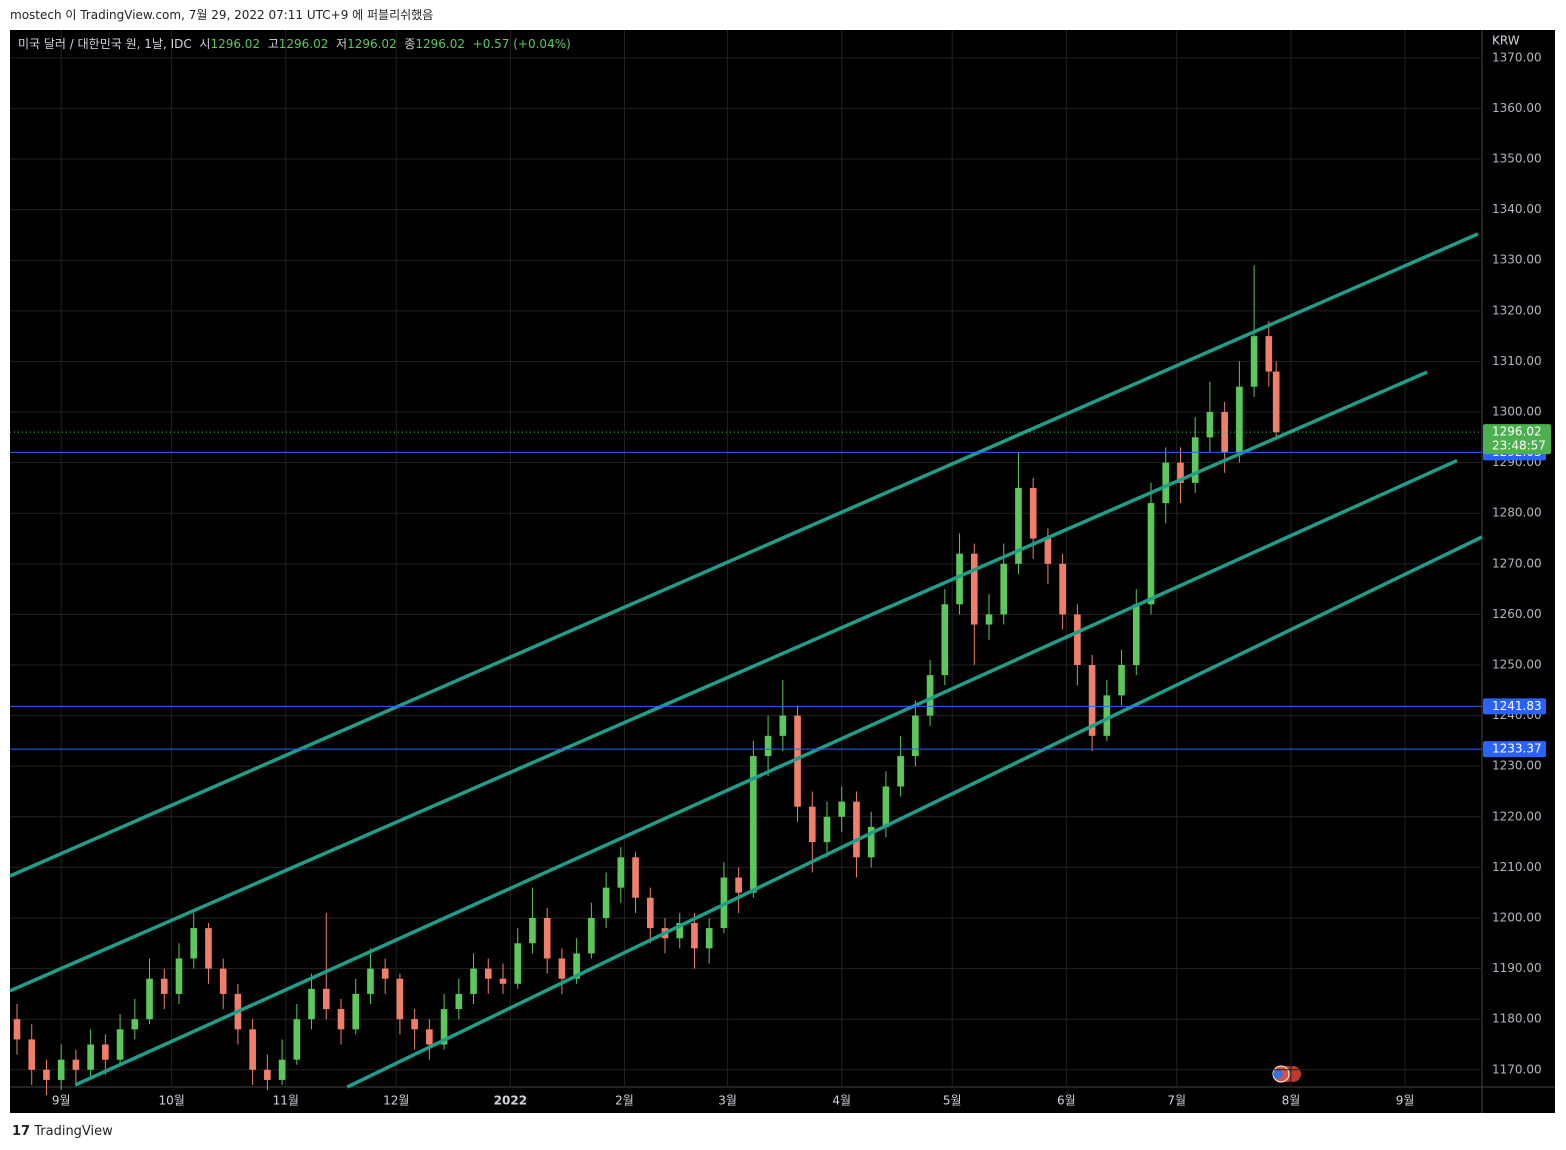 The image size is (1566, 1150). What do you see at coordinates (1517, 361) in the screenshot?
I see `y-tick-label: 1310.00` at bounding box center [1517, 361].